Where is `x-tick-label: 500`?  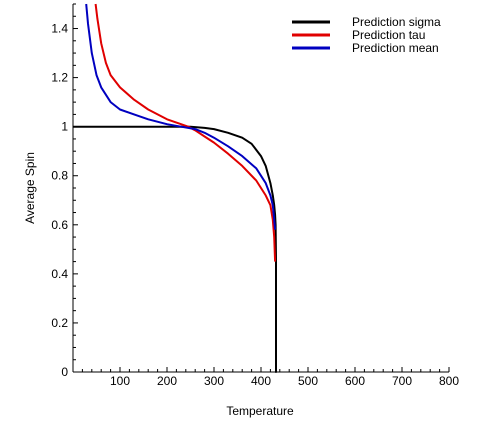 x-tick-label: 500 is located at coordinates (308, 381).